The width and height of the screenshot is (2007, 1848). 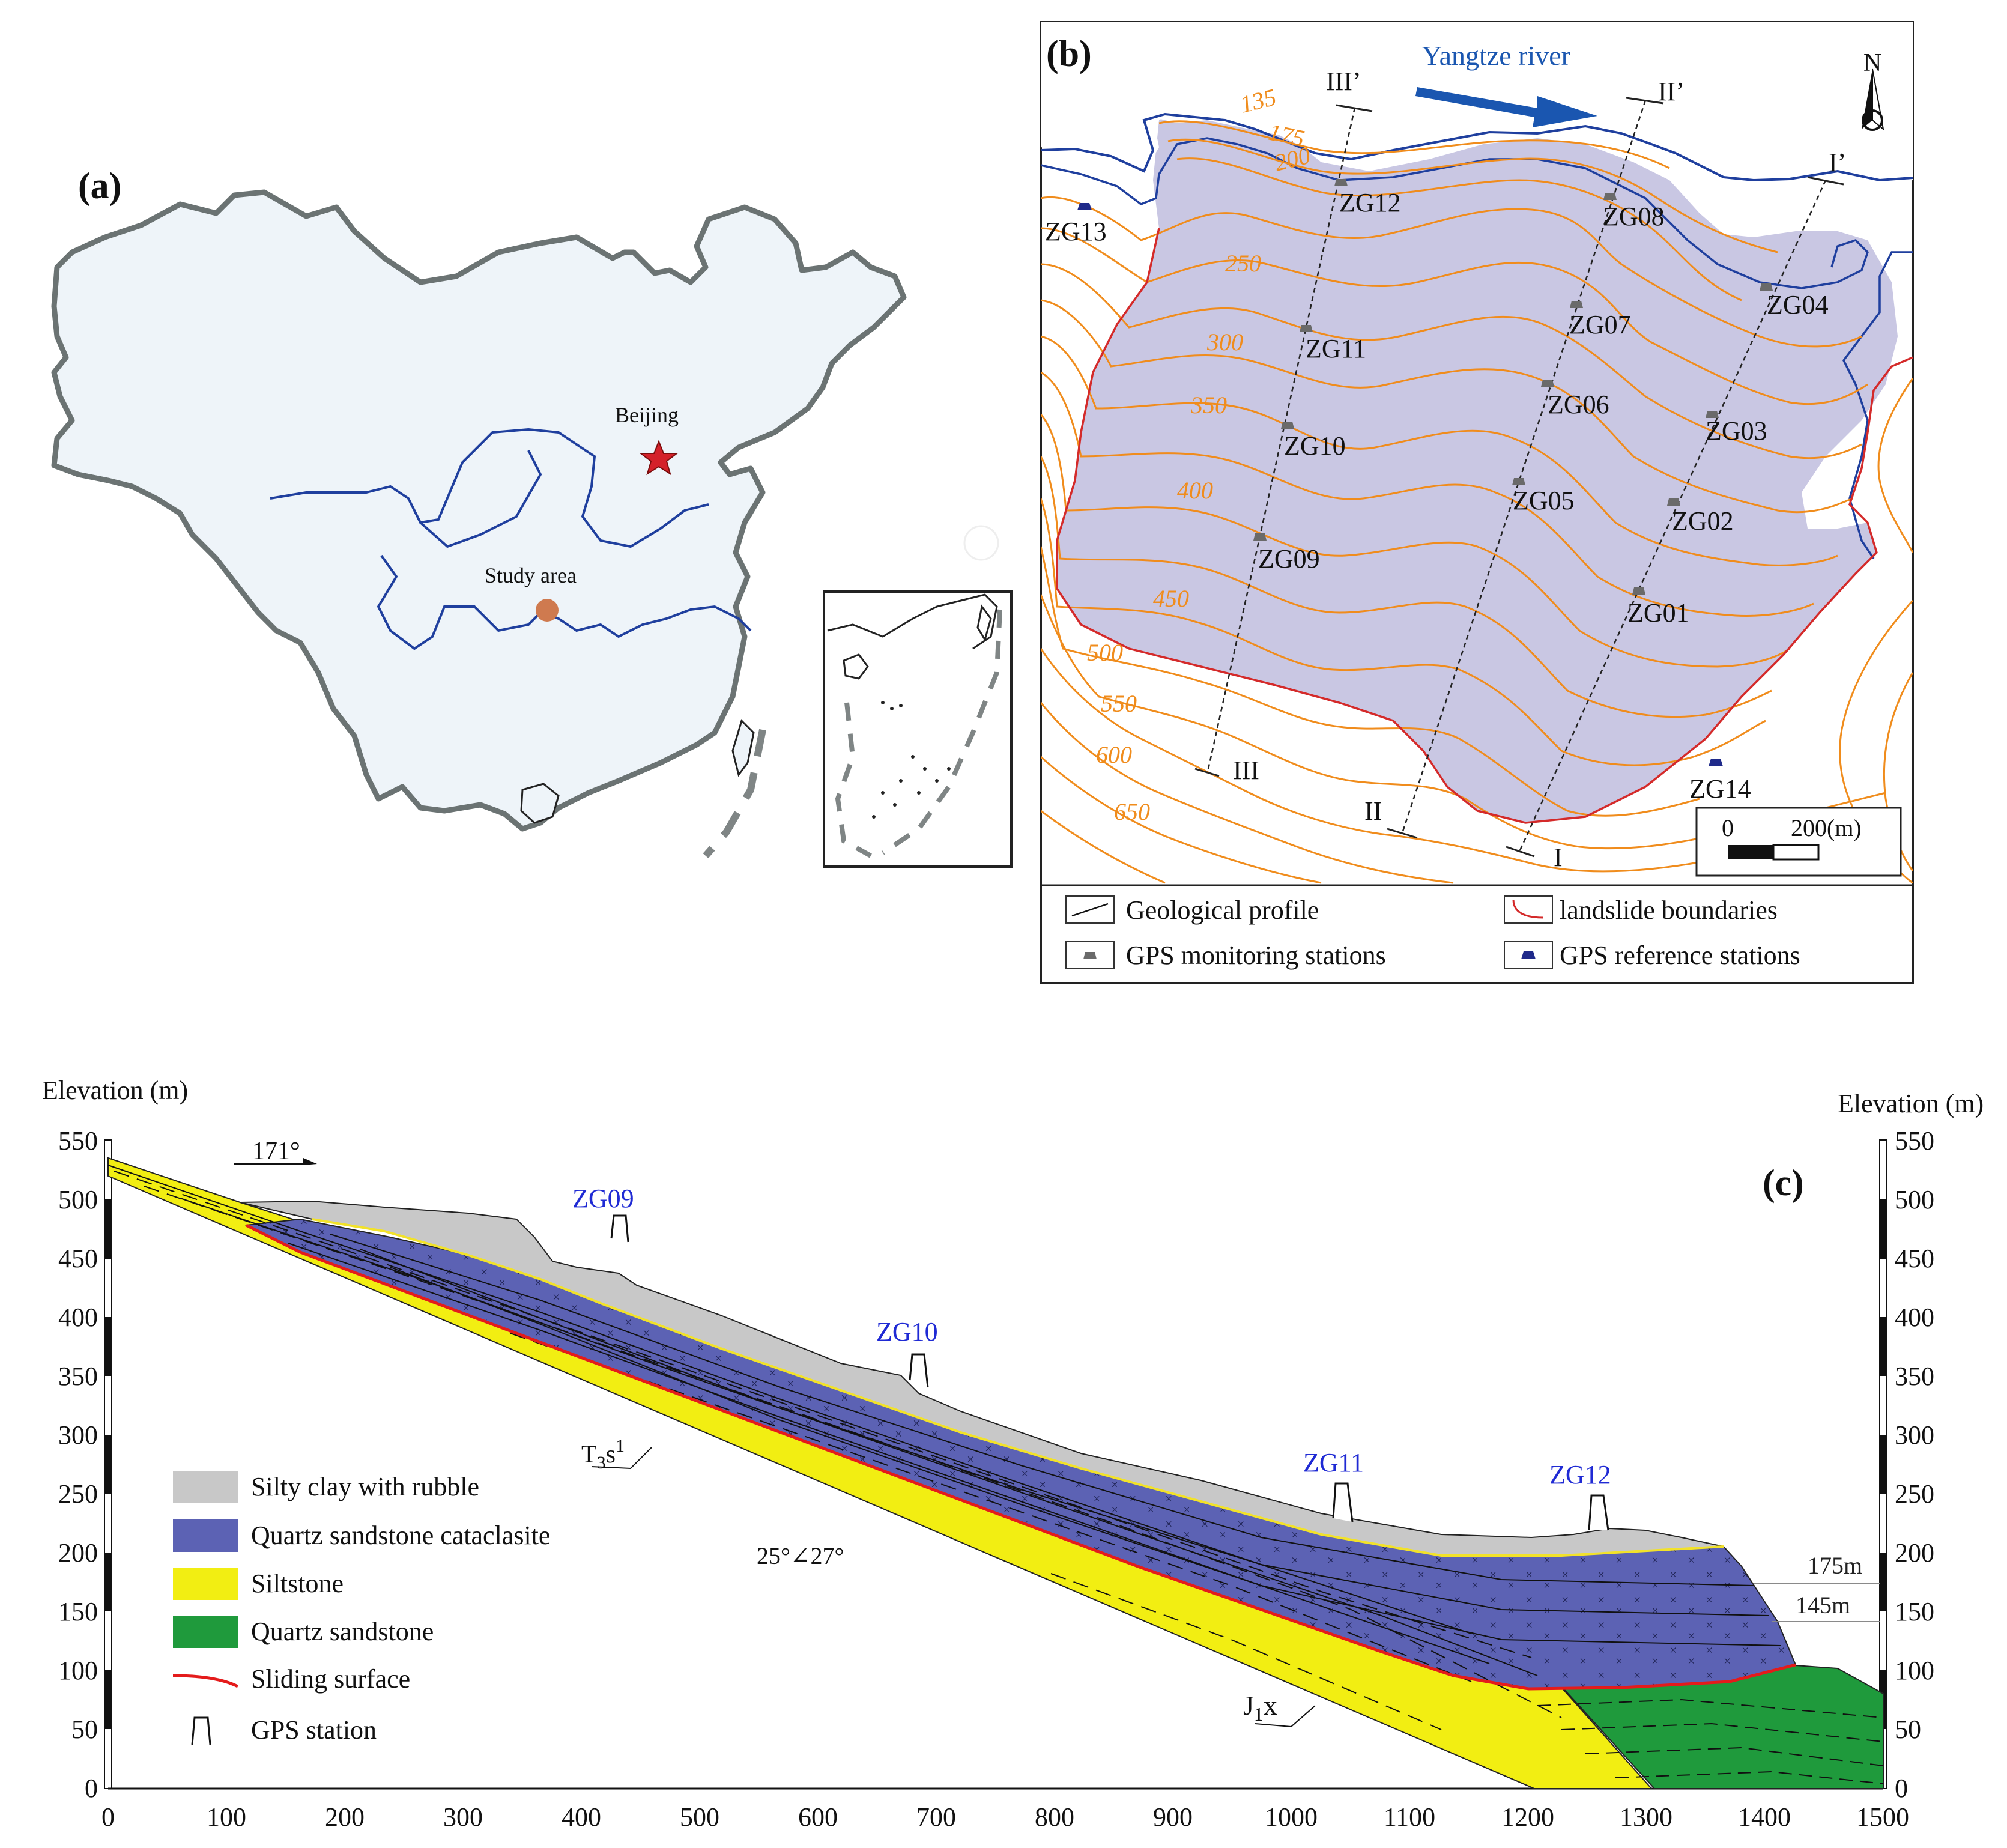 What do you see at coordinates (227, 1817) in the screenshot?
I see `x-tick-100: 100` at bounding box center [227, 1817].